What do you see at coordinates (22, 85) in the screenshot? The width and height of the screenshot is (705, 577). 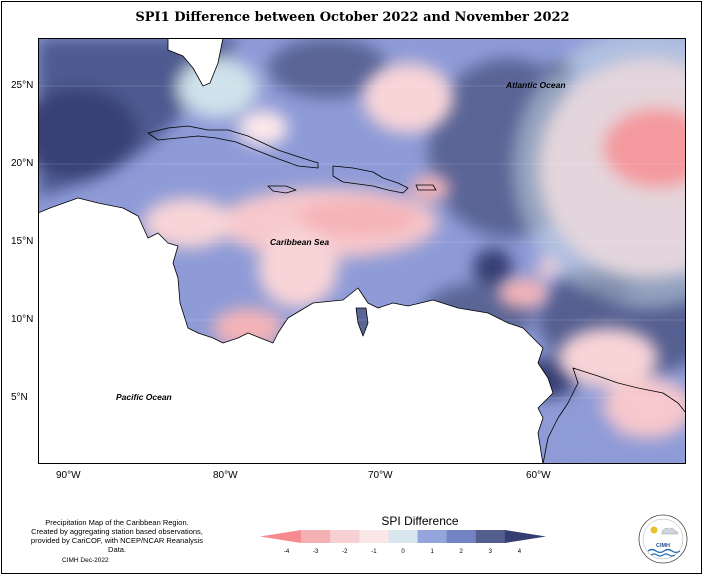 I see `latitude-tick-label: 25°N` at bounding box center [22, 85].